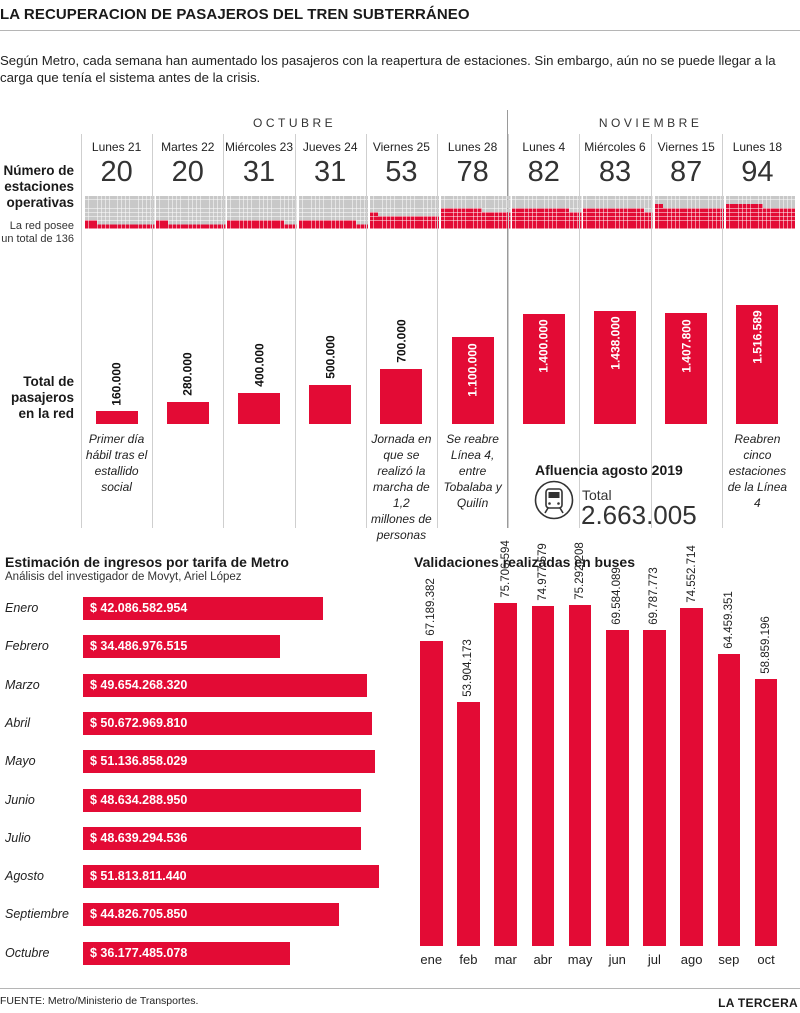 The width and height of the screenshot is (800, 1013). What do you see at coordinates (27, 952) in the screenshot?
I see `revenue-month-label: Octubre` at bounding box center [27, 952].